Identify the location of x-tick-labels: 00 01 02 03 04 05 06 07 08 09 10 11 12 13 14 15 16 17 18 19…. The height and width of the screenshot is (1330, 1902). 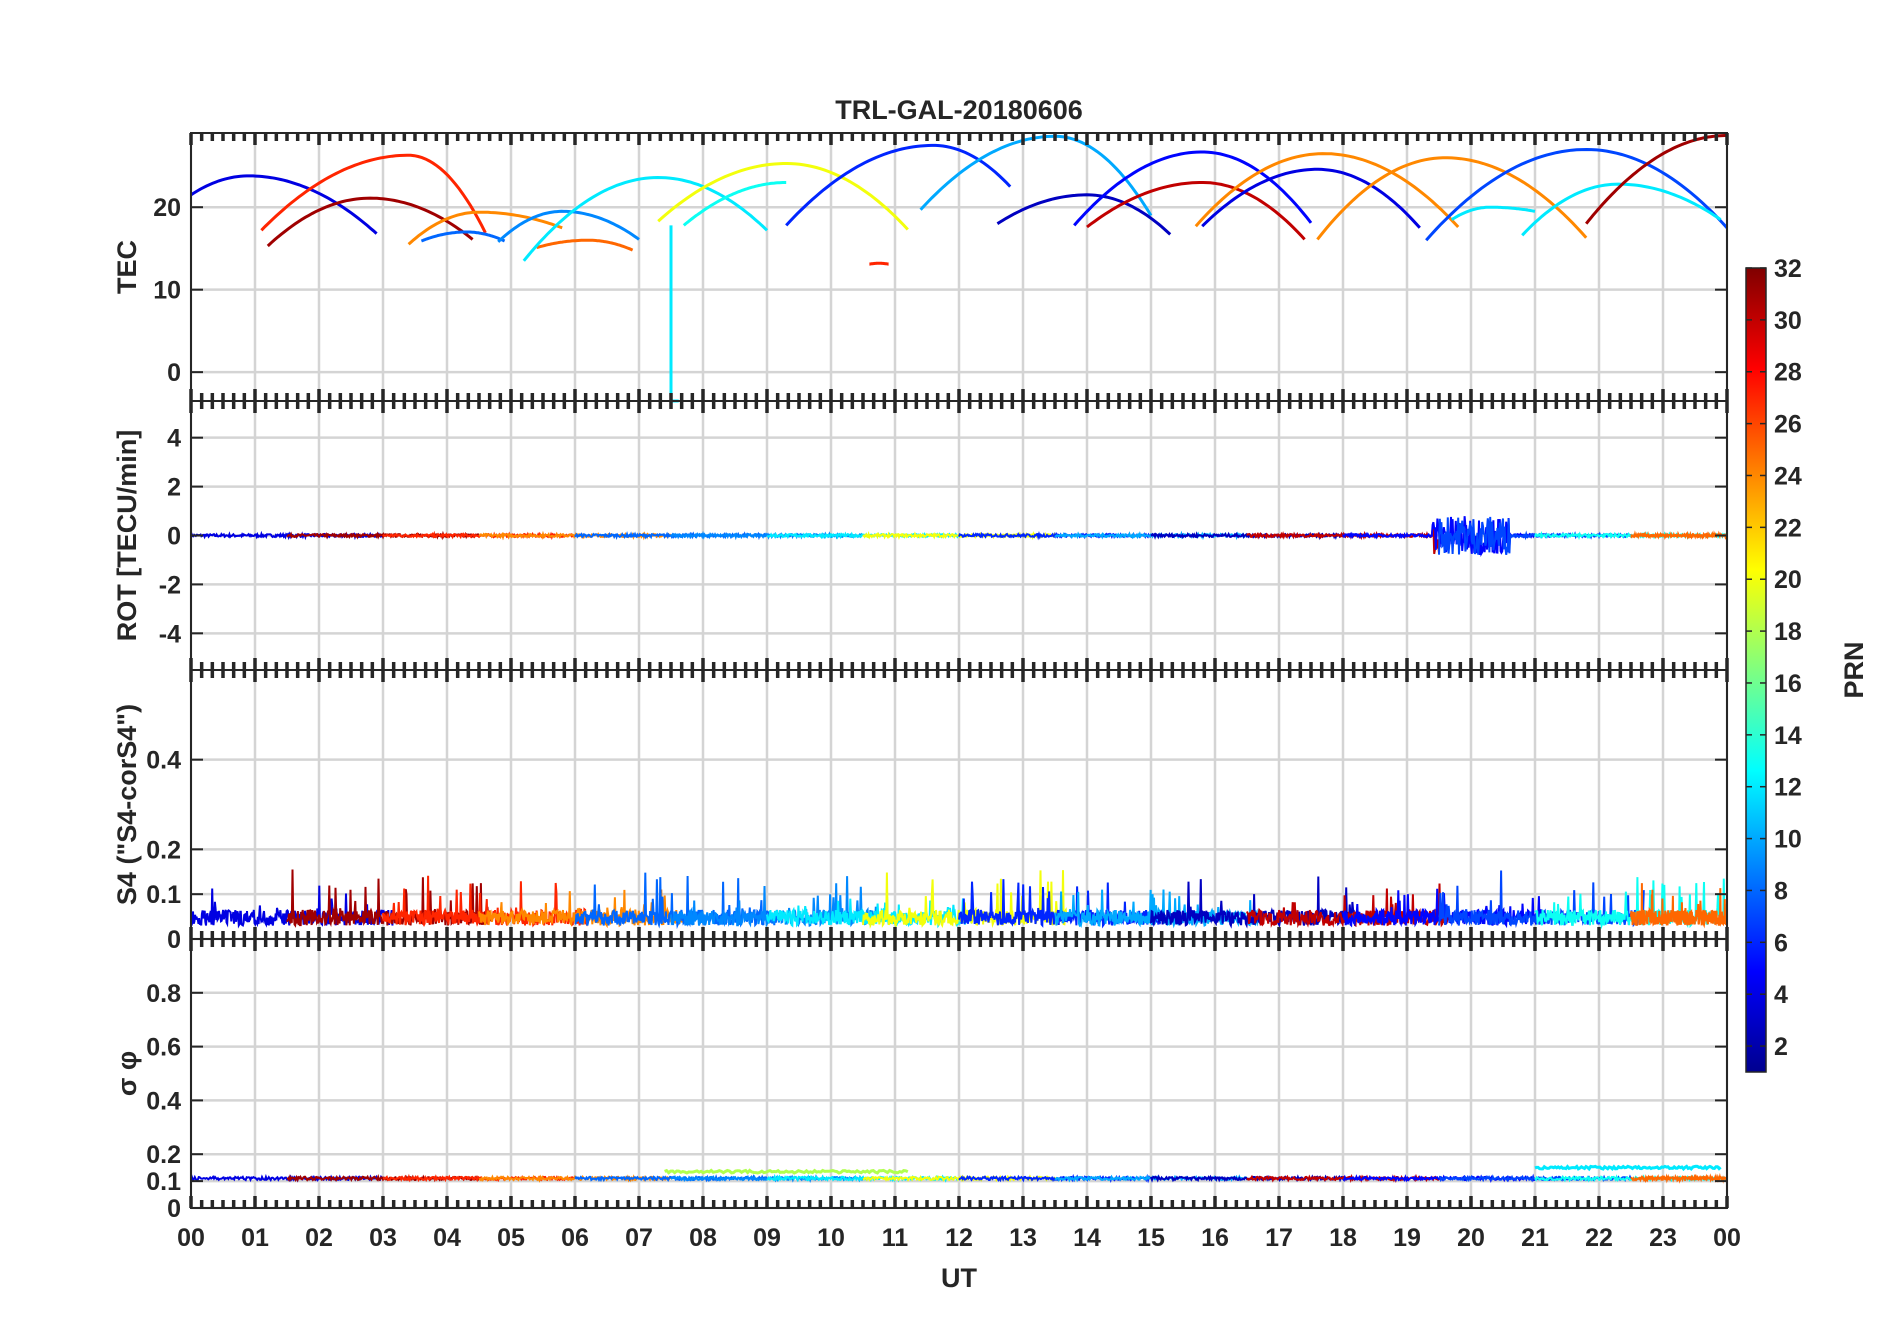
(959, 1238).